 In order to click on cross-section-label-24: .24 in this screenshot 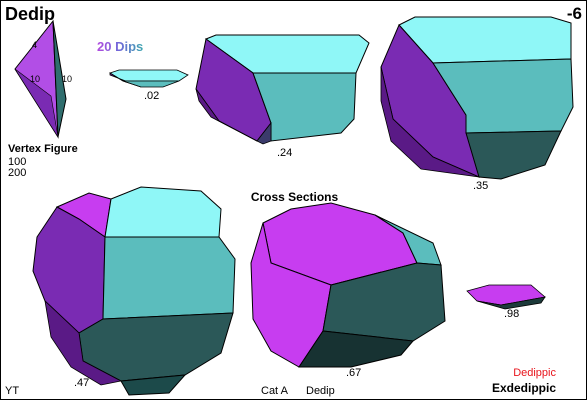, I will do `click(285, 153)`.